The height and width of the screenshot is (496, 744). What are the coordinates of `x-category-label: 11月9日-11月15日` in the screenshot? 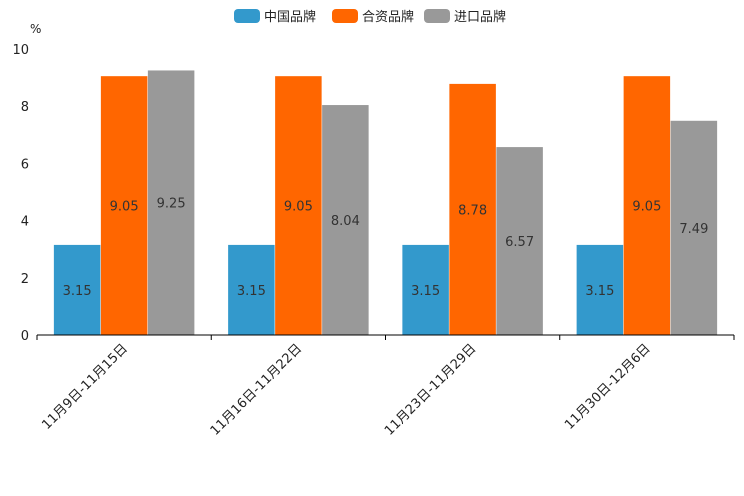 It's located at (85, 387).